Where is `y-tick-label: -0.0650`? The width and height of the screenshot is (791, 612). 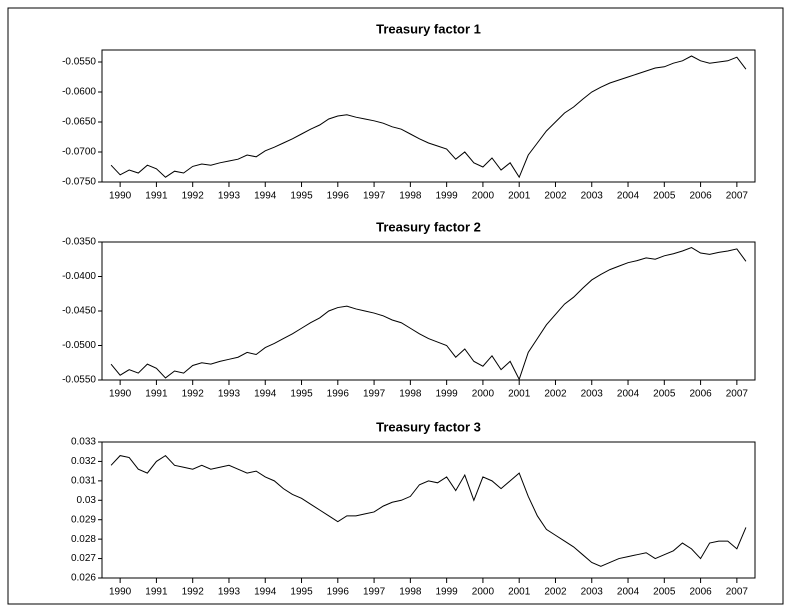
y-tick-label: -0.0650 is located at coordinates (79, 122).